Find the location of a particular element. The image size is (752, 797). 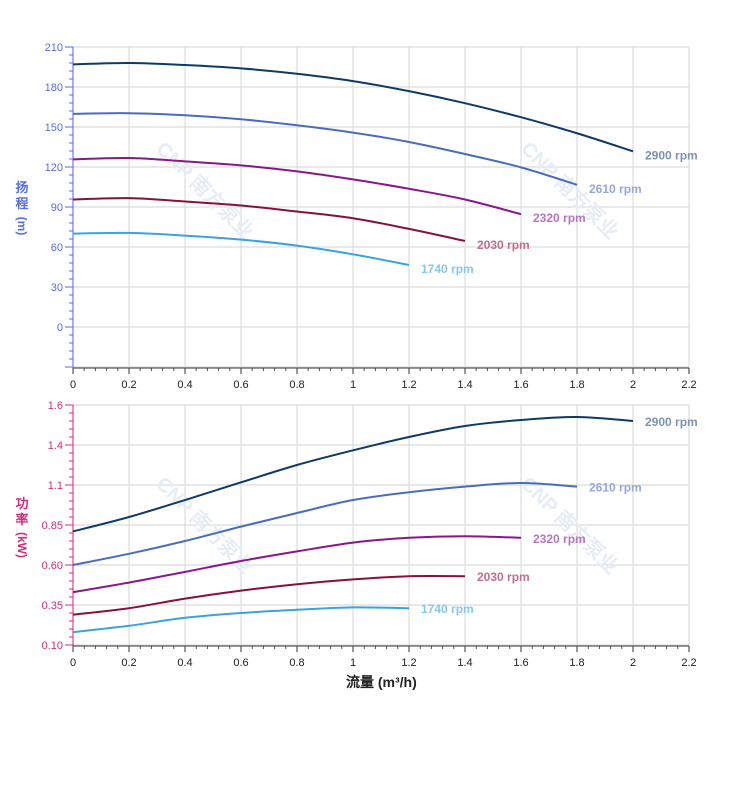

y-tick-label: 60 is located at coordinates (57, 248).